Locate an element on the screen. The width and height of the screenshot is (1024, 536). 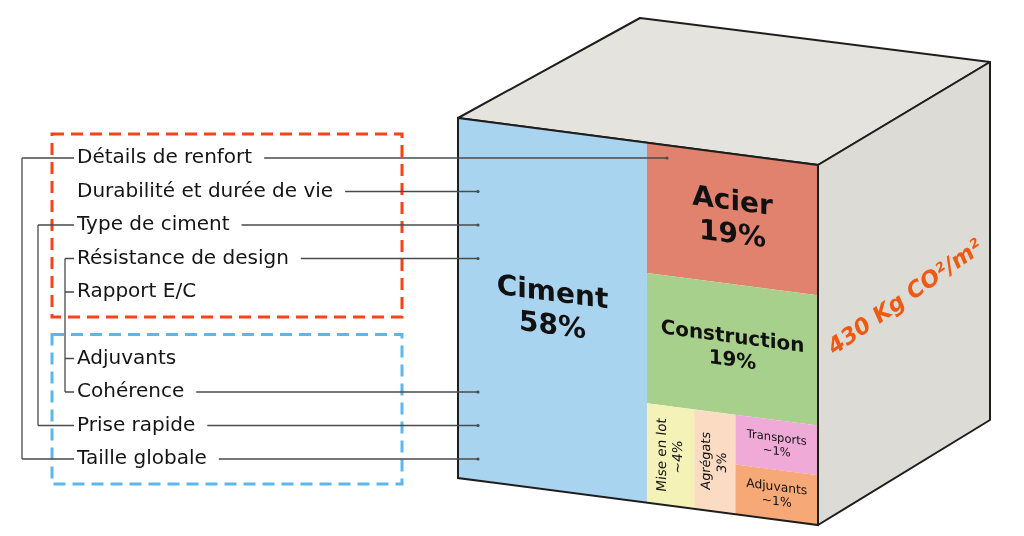
category-label: Agrégats is located at coordinates (706, 460).